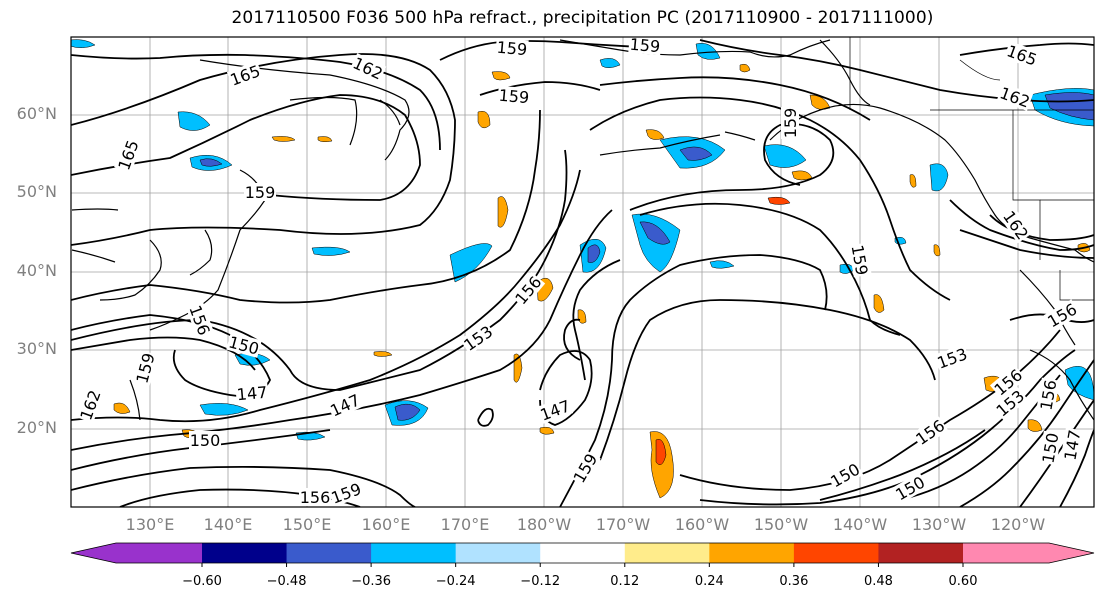 The image size is (1105, 601). What do you see at coordinates (794, 581) in the screenshot?
I see `colorbar-tick-label: 0.36` at bounding box center [794, 581].